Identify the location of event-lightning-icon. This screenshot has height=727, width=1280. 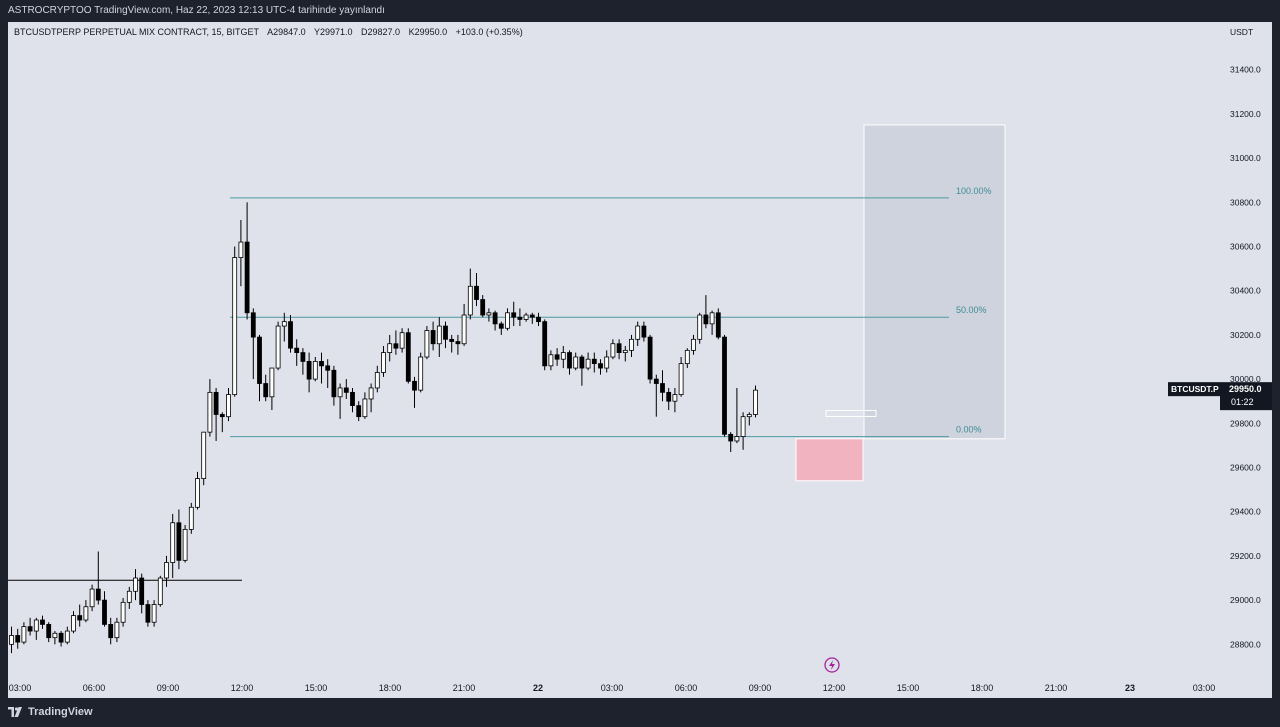
(832, 665).